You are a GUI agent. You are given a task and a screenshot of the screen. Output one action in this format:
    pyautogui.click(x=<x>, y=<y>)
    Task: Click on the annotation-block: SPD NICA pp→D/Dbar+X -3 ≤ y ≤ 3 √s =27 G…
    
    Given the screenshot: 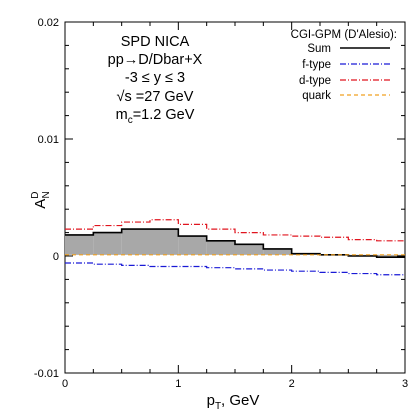 What is the action you would take?
    pyautogui.click(x=155, y=80)
    